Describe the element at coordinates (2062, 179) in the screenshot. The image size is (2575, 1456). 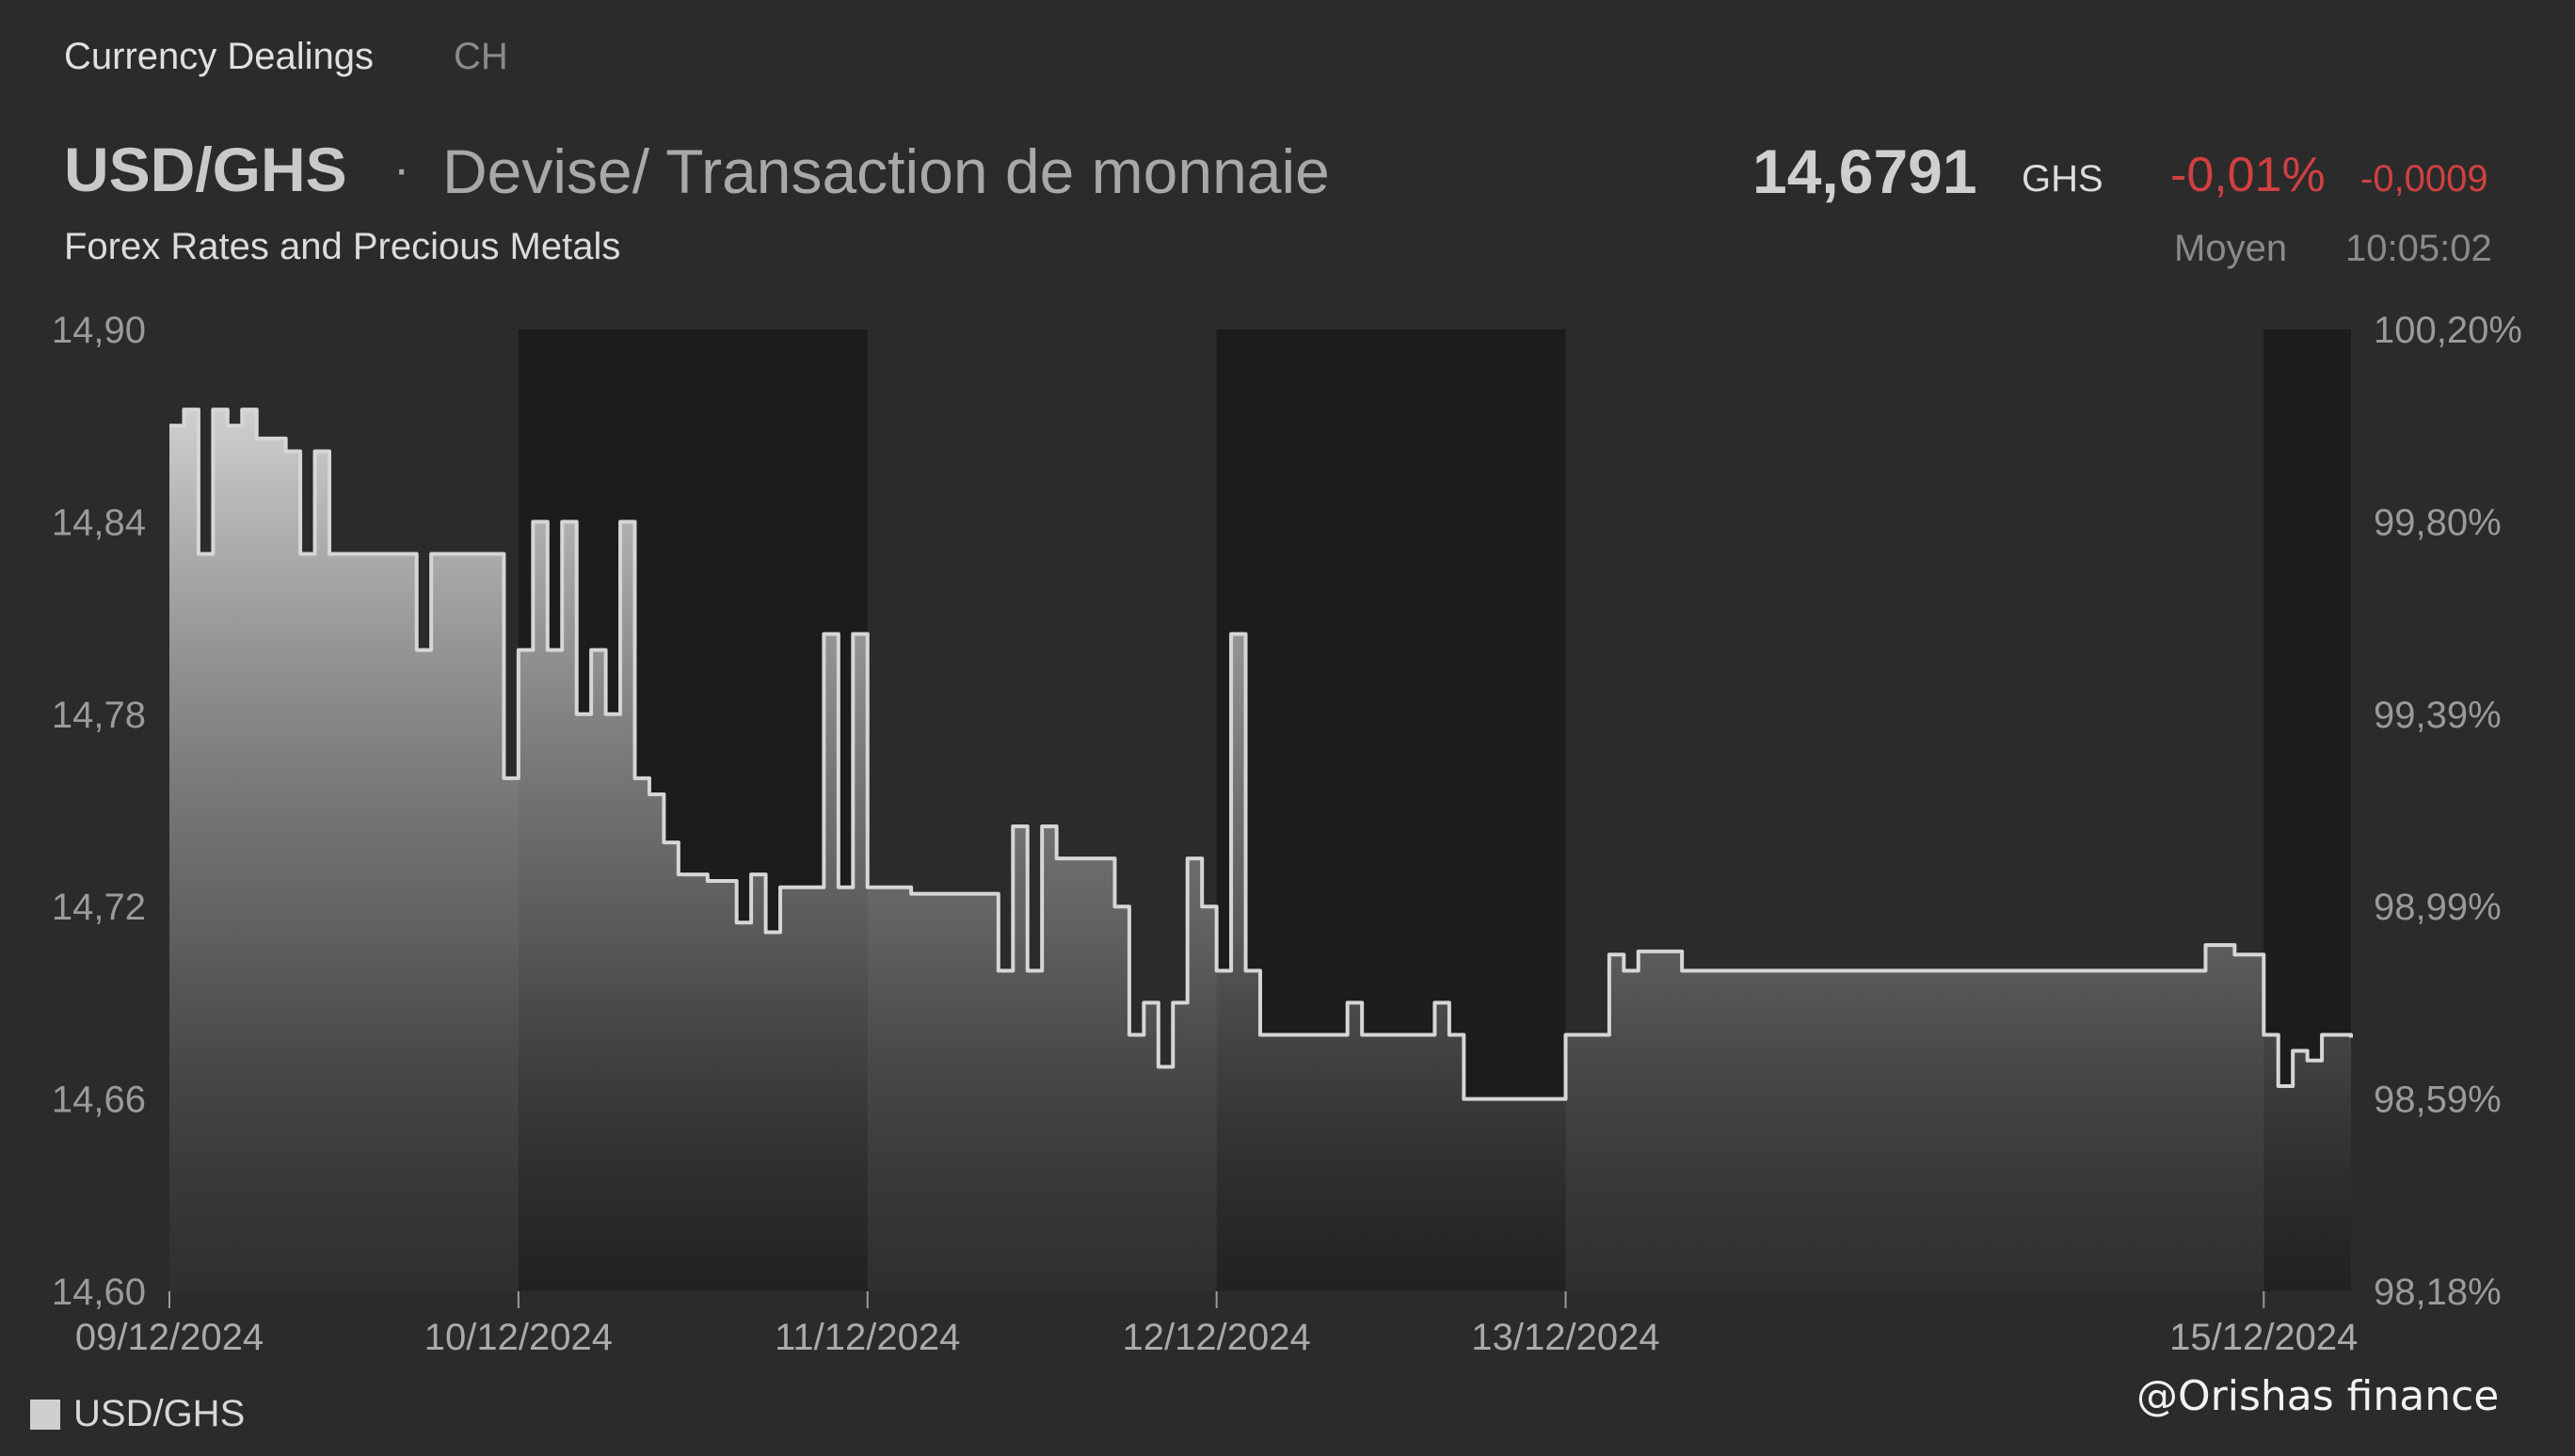
I see `price-currency: GHS` at that location.